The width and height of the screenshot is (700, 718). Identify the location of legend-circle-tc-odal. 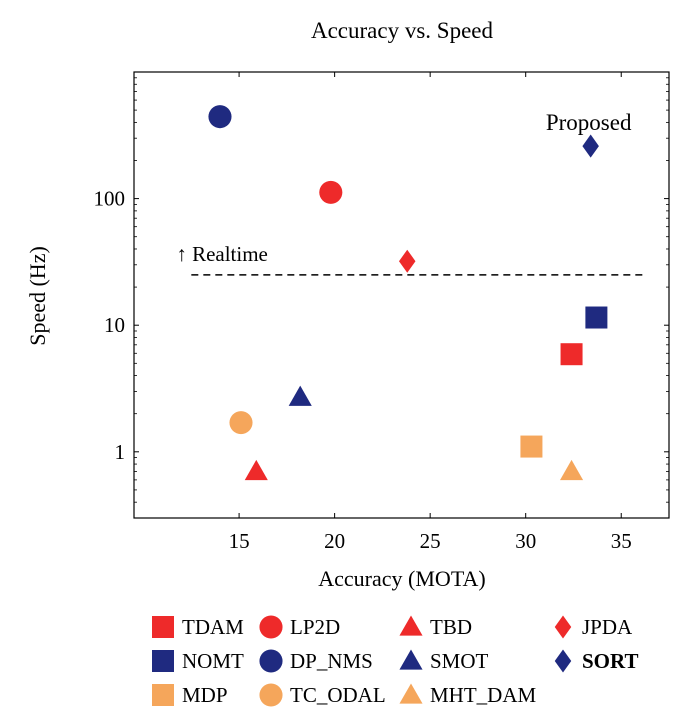
(271, 695).